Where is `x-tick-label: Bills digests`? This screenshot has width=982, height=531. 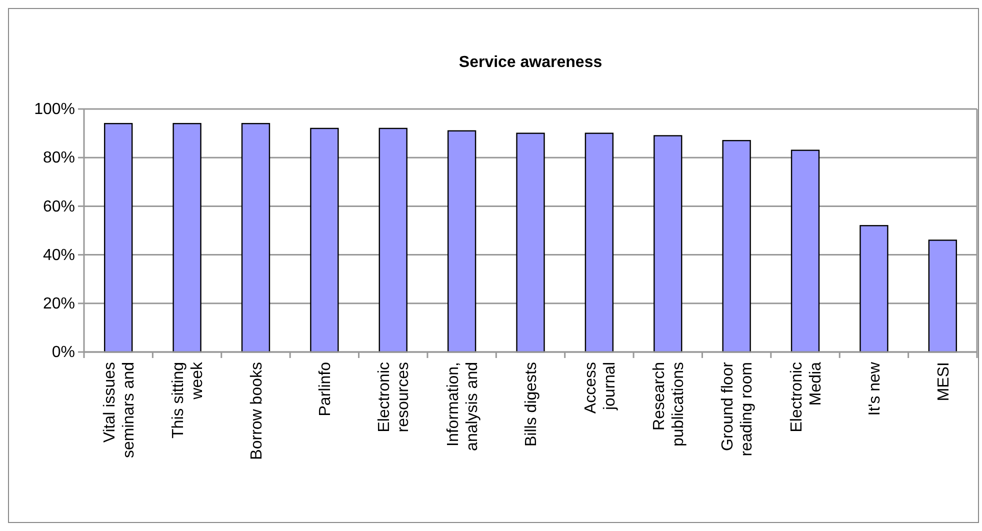 x-tick-label: Bills digests is located at coordinates (531, 404).